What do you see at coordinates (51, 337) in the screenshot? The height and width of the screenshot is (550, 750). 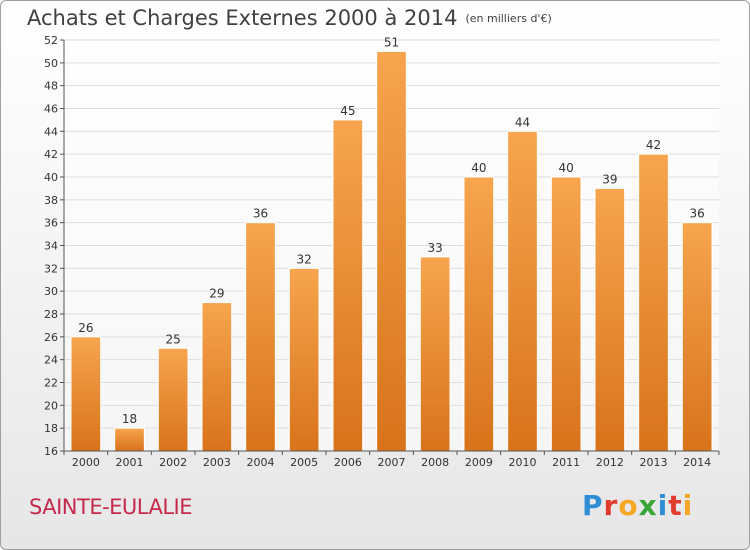 I see `y-tick-label: 26` at bounding box center [51, 337].